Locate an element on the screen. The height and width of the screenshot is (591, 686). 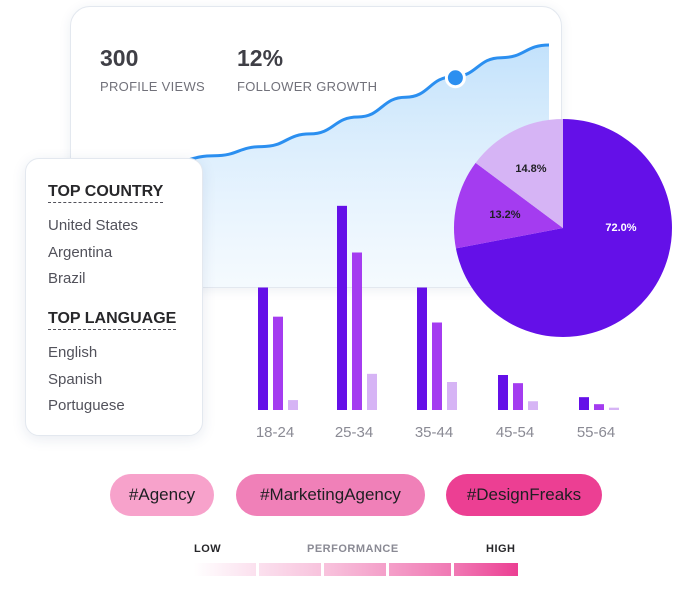
x-tick-label: 25-34 is located at coordinates (354, 432).